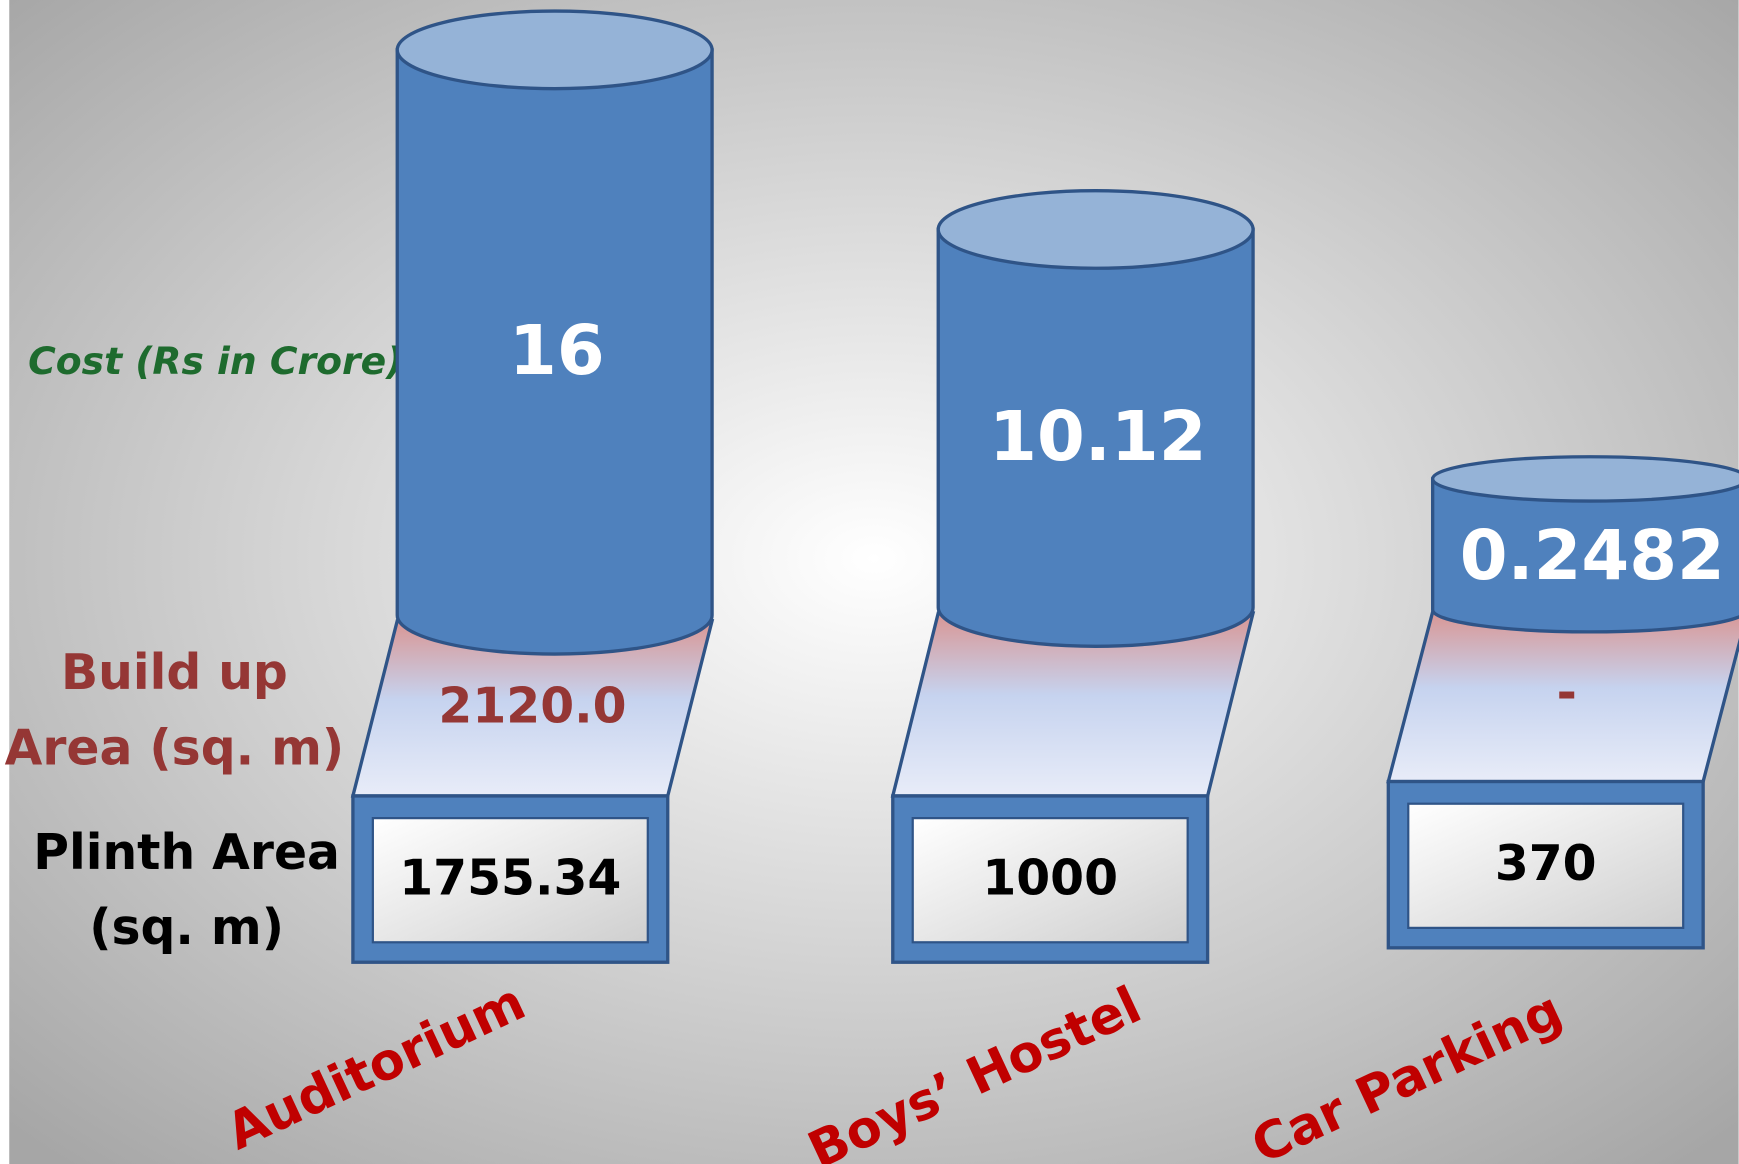 The image size is (1739, 1164). I want to click on build-up-label: Area (sq. m), so click(175, 748).